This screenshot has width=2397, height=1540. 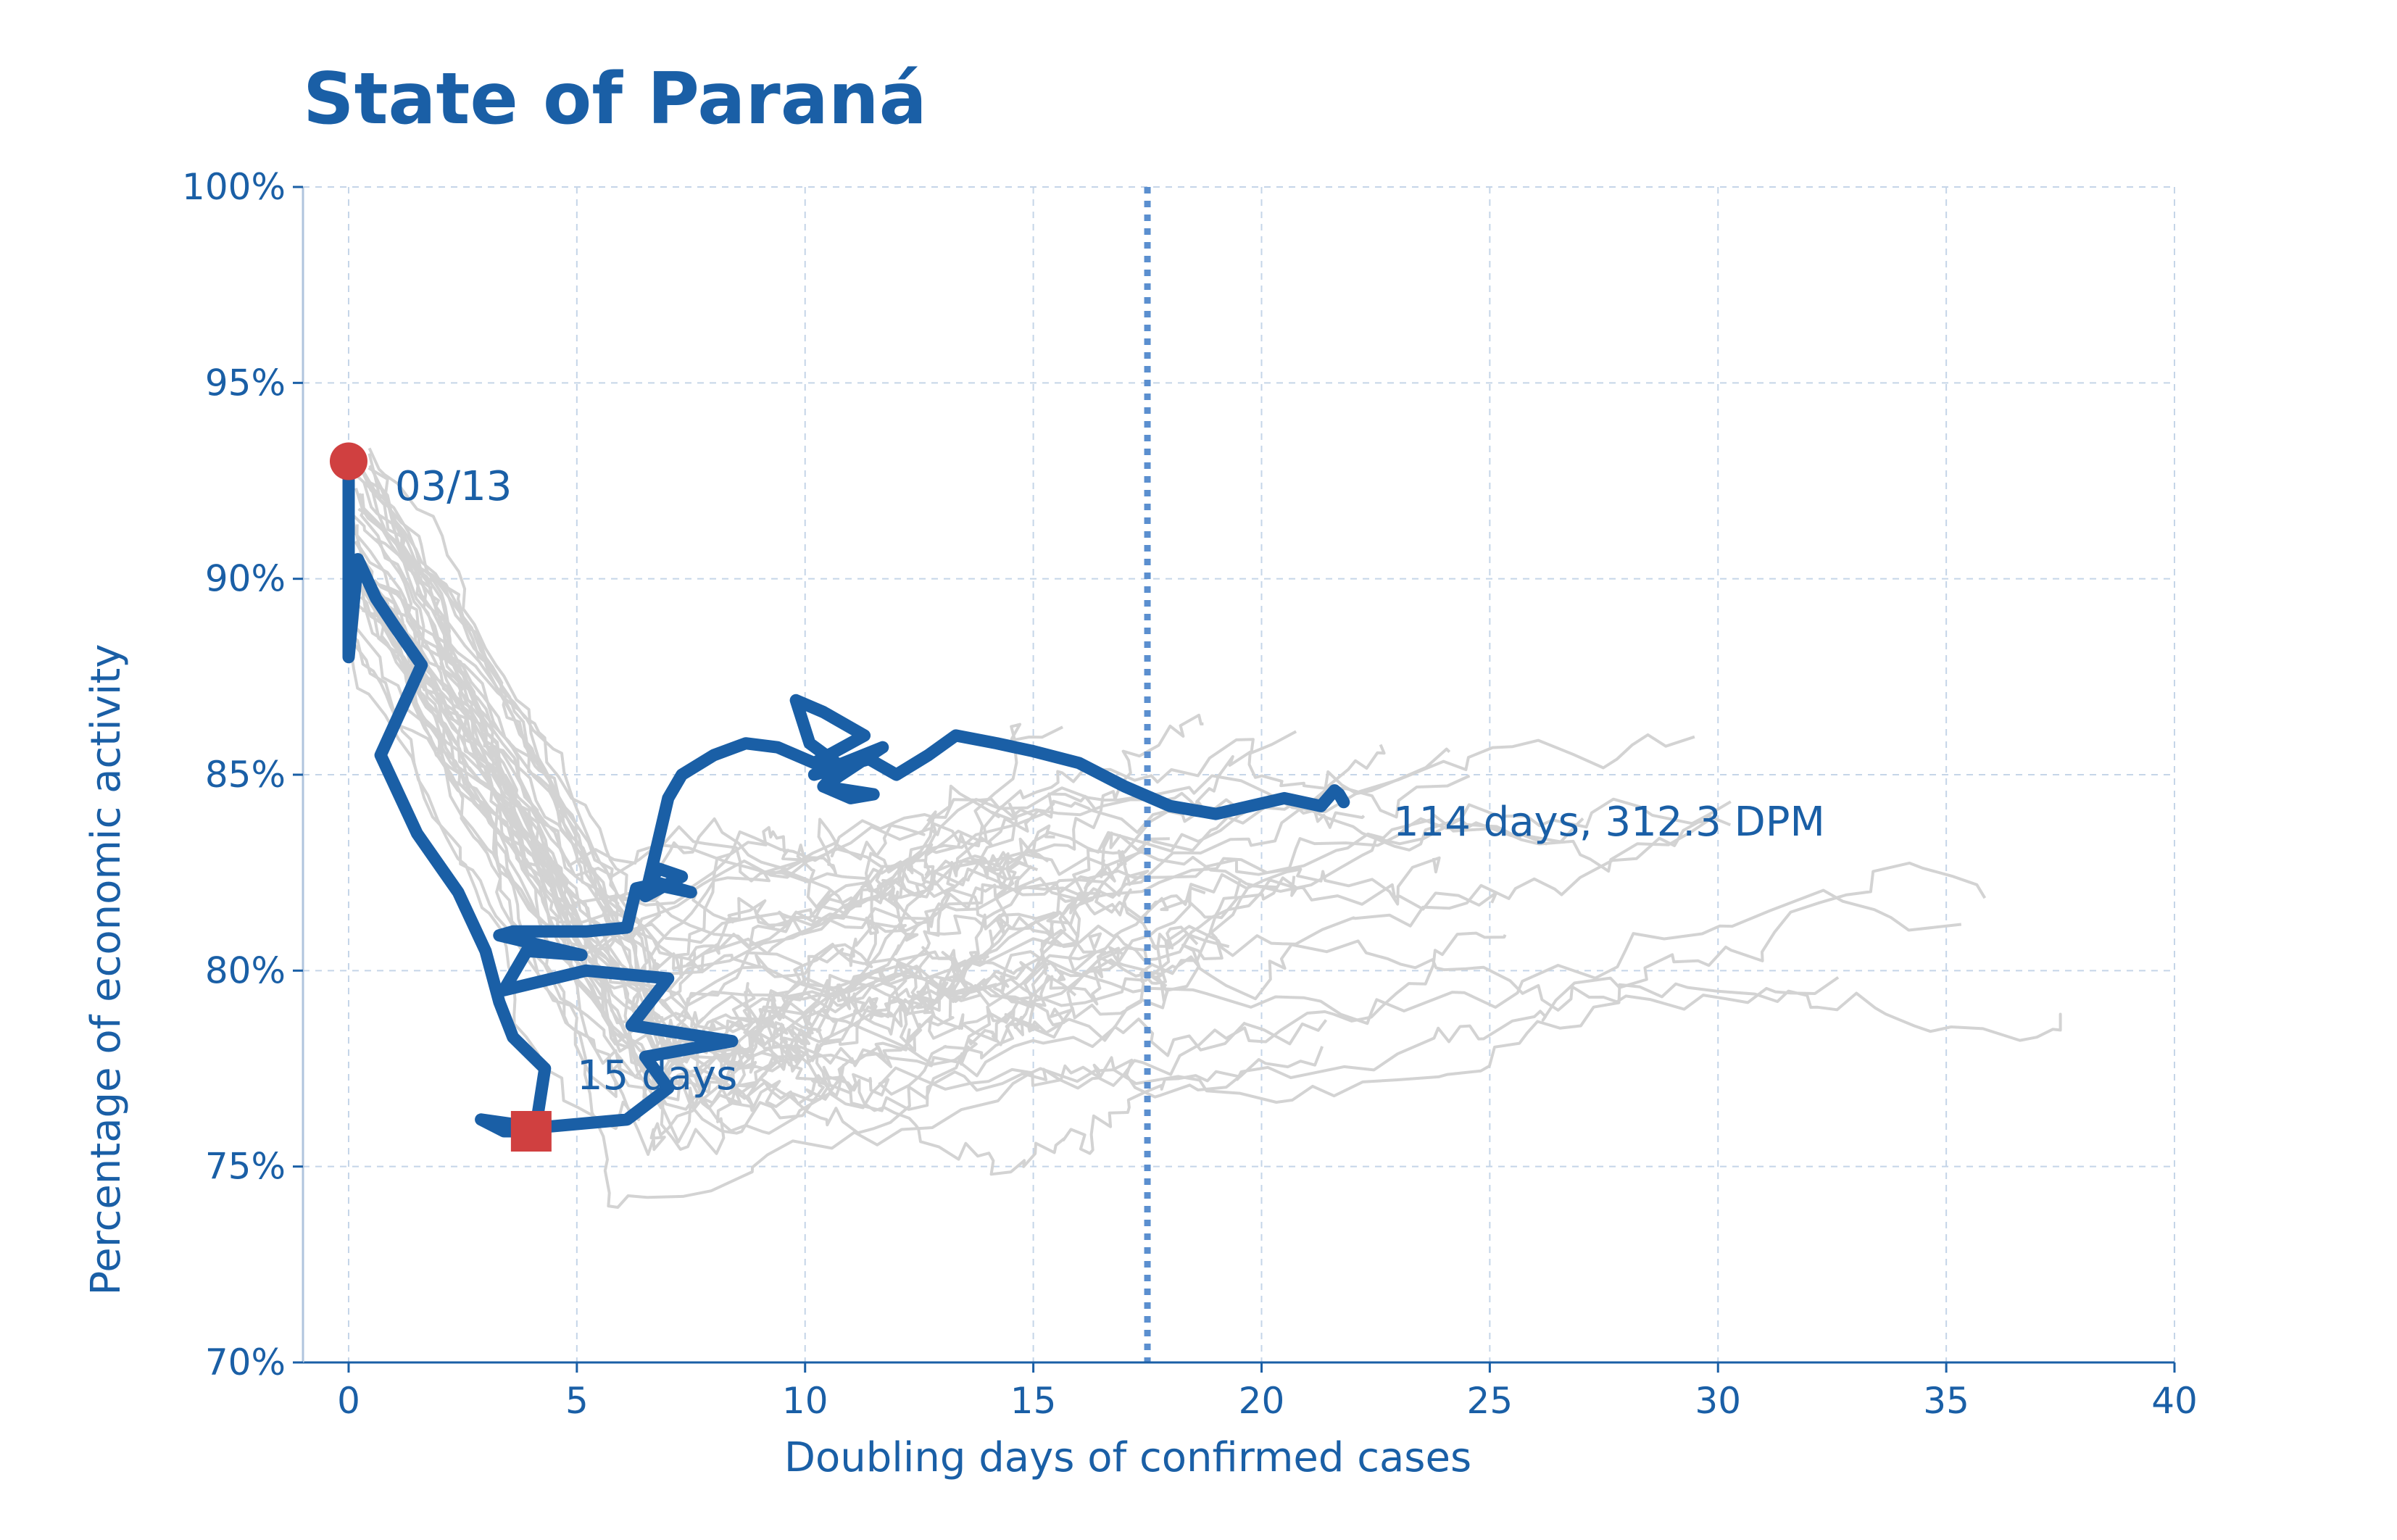 I want to click on start-date-label: 03/13, so click(x=453, y=487).